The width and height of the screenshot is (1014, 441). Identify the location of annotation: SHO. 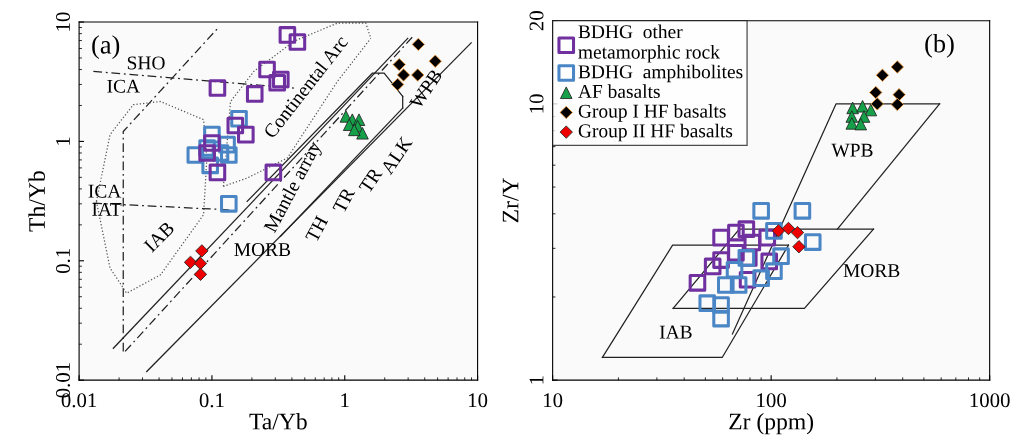
(146, 63).